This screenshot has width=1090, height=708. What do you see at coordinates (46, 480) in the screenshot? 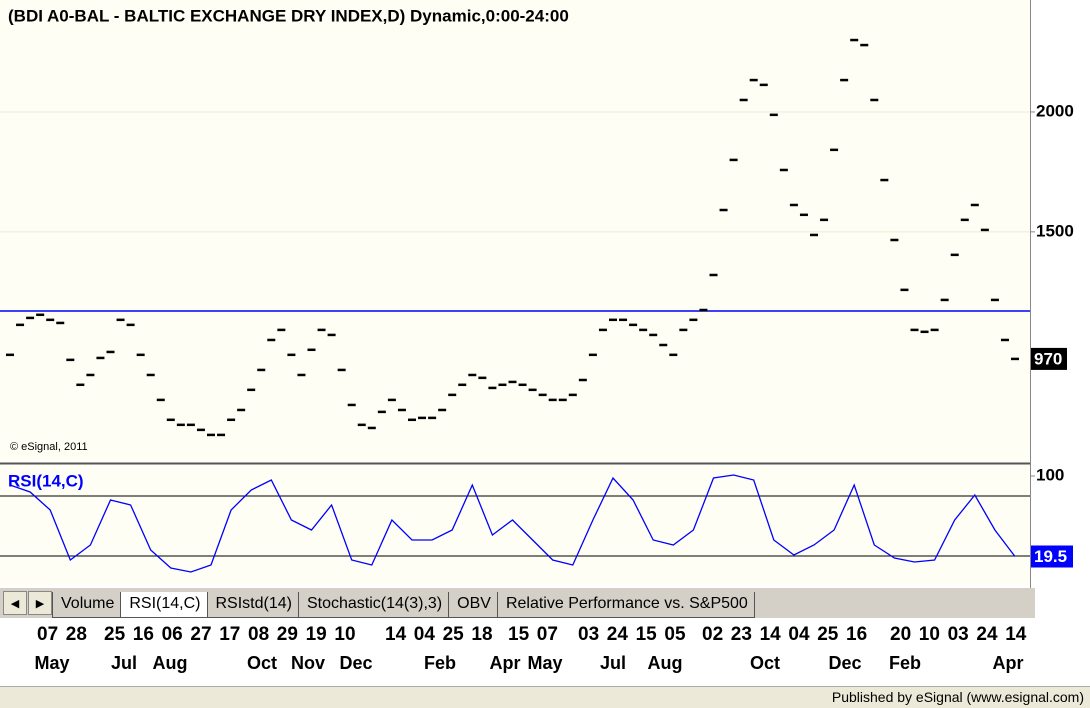
I see `rsi-label: RSI(14,C)` at bounding box center [46, 480].